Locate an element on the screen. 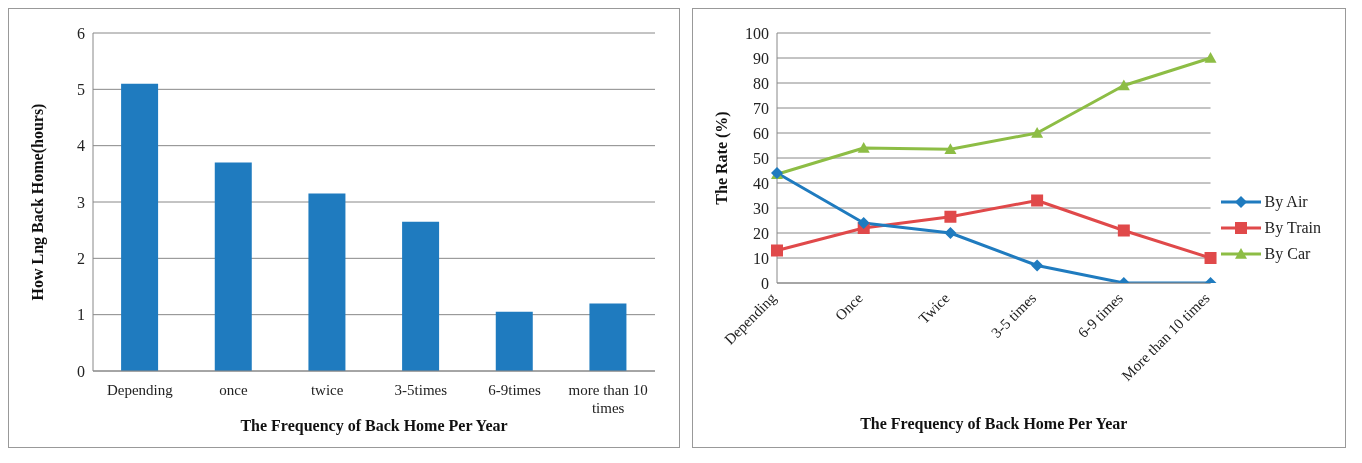 The height and width of the screenshot is (463, 1362). legend-label: By Car is located at coordinates (1287, 254).